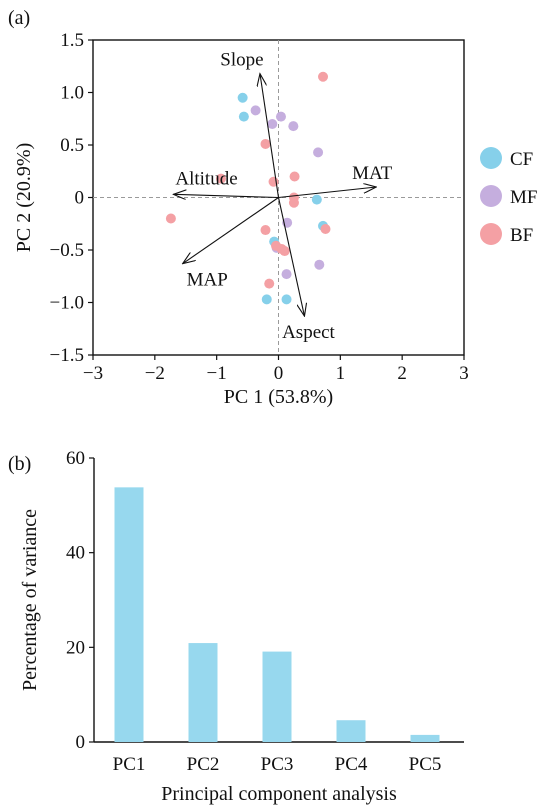 This screenshot has width=550, height=810. What do you see at coordinates (129, 764) in the screenshot?
I see `bar-x-tick-label: PC1` at bounding box center [129, 764].